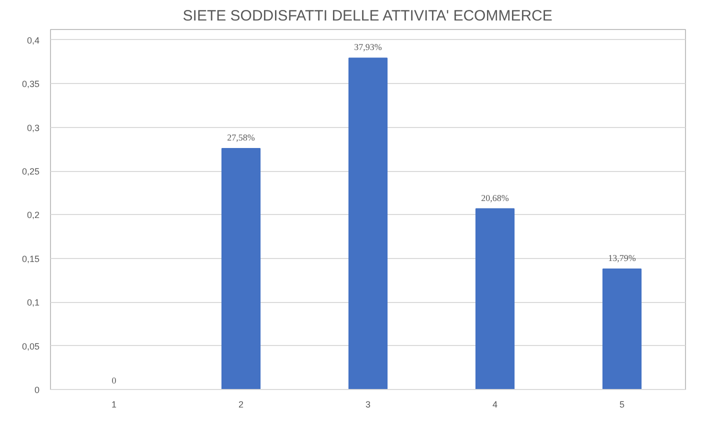 The height and width of the screenshot is (421, 704). Describe the element at coordinates (368, 47) in the screenshot. I see `data-label: 37,93%` at that location.